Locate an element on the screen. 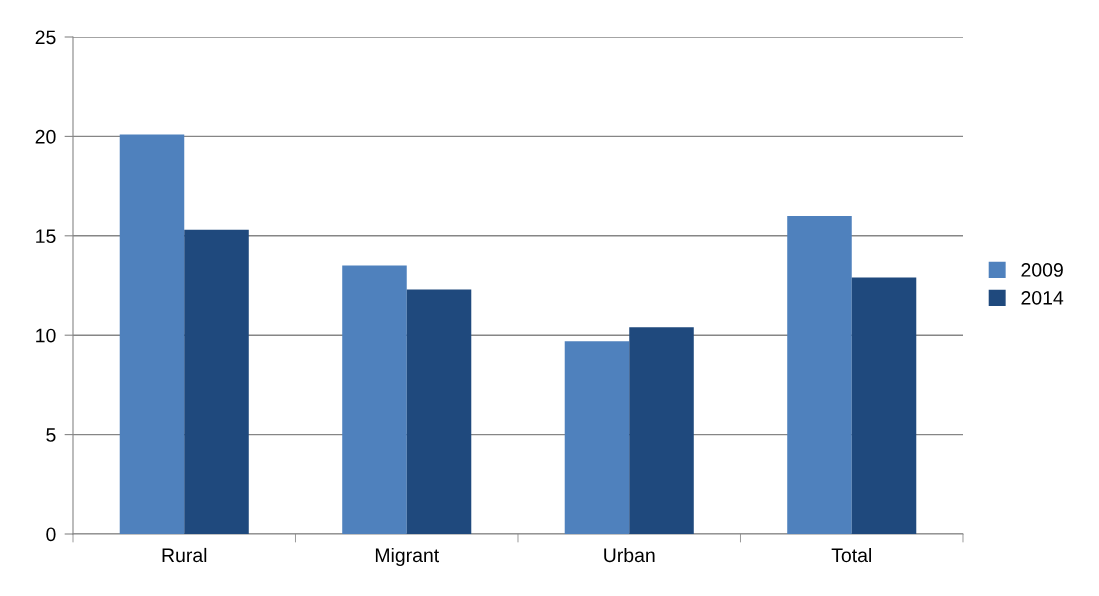  y-tick-label: 10 is located at coordinates (46, 335).